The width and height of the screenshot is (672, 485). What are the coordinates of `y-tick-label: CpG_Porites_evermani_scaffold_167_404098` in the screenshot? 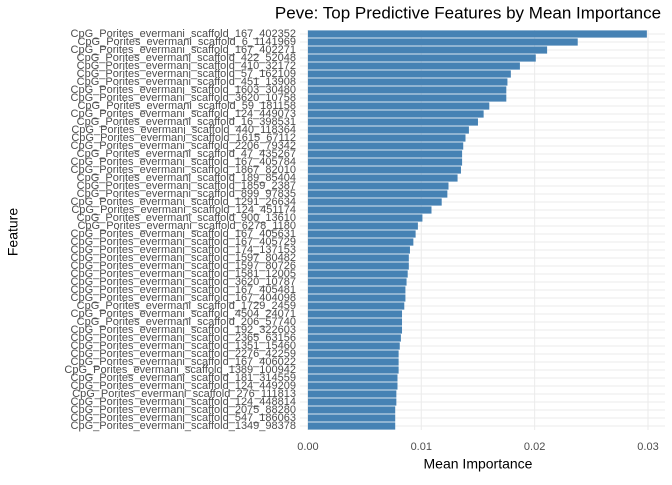 It's located at (183, 298).